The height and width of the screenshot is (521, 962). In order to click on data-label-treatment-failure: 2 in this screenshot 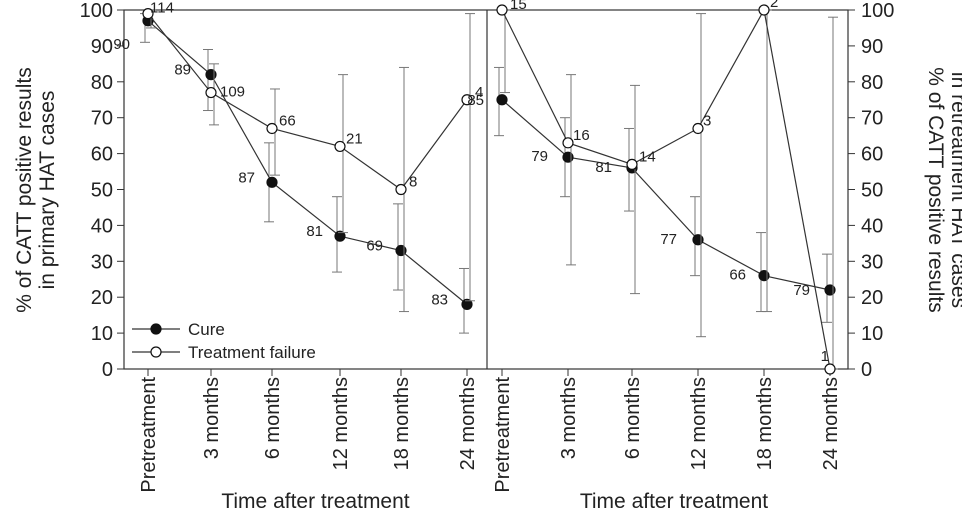, I will do `click(774, 5)`.